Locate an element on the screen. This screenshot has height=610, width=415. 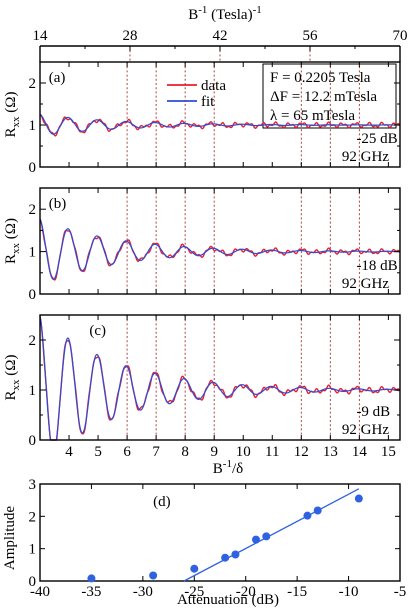
top-axis-label: B-1 (Tesla)-1 is located at coordinates (225, 13).